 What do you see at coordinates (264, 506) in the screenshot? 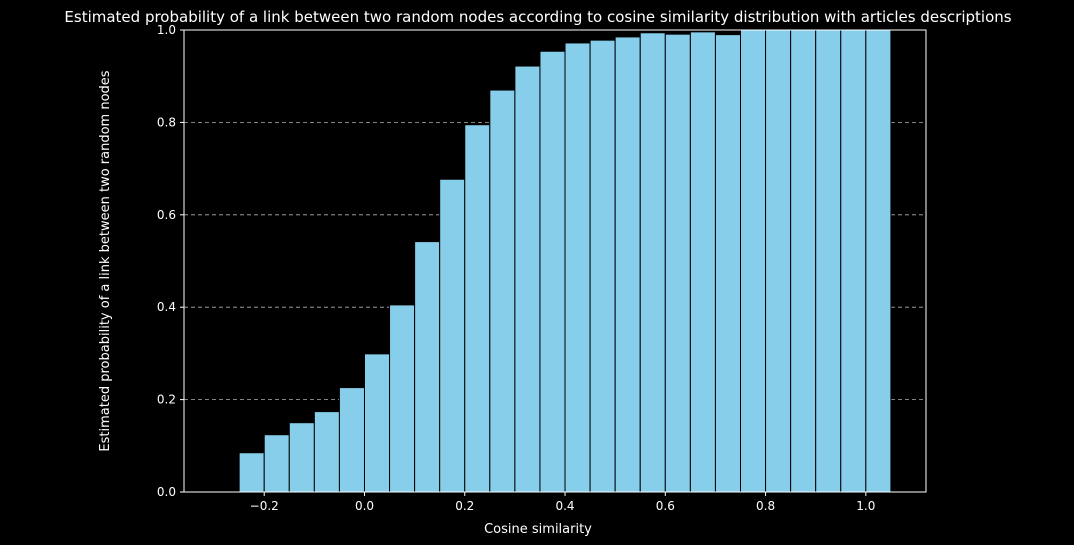
I see `x-tick-label: −0.2` at bounding box center [264, 506].